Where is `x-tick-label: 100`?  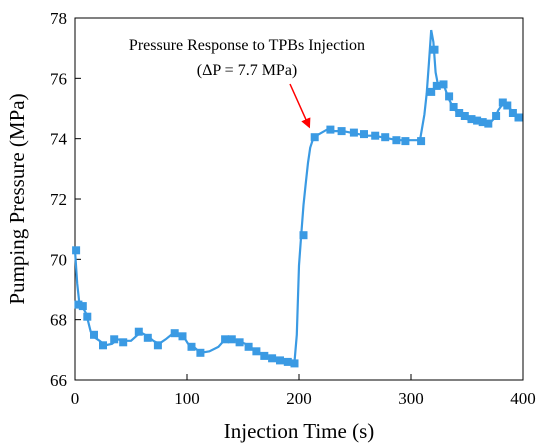 x-tick-label: 100 is located at coordinates (187, 398).